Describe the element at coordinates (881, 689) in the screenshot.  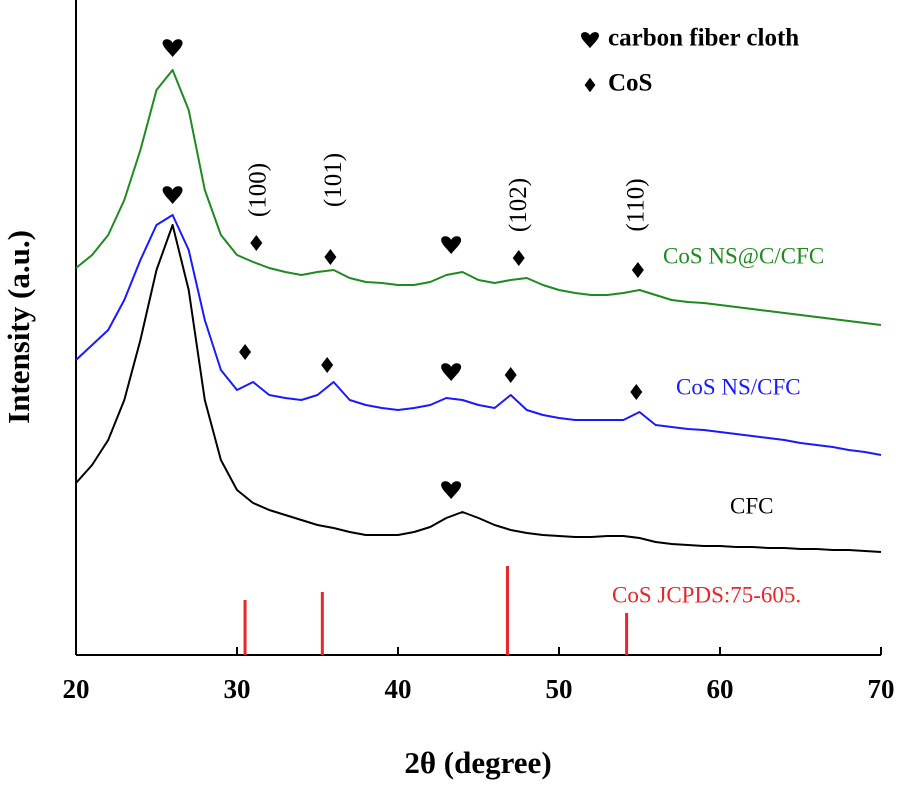
I see `x-tick-label: 70` at that location.